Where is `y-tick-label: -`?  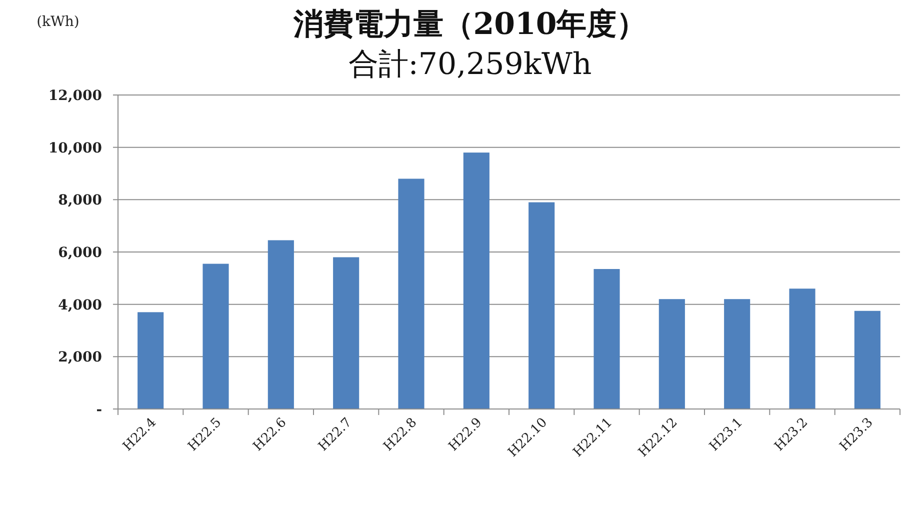 y-tick-label: - is located at coordinates (99, 410).